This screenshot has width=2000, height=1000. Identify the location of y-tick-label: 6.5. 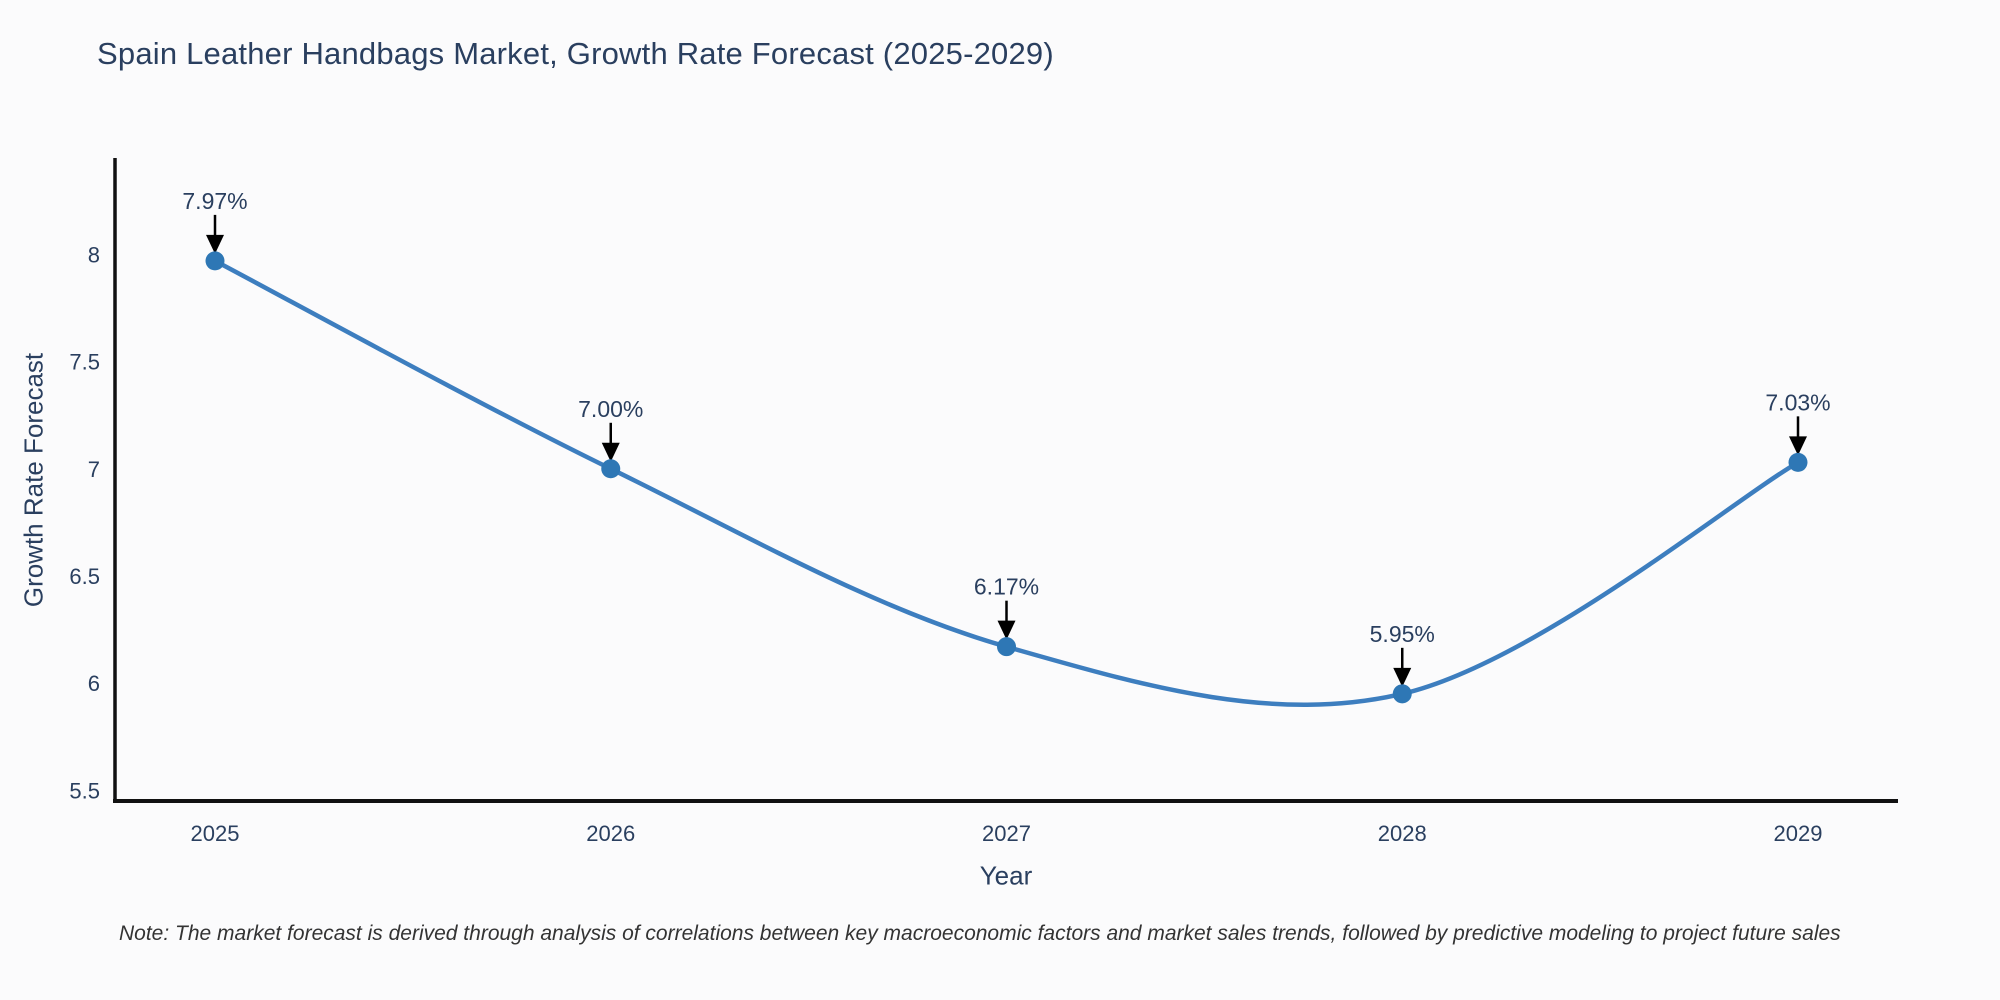
(84, 576).